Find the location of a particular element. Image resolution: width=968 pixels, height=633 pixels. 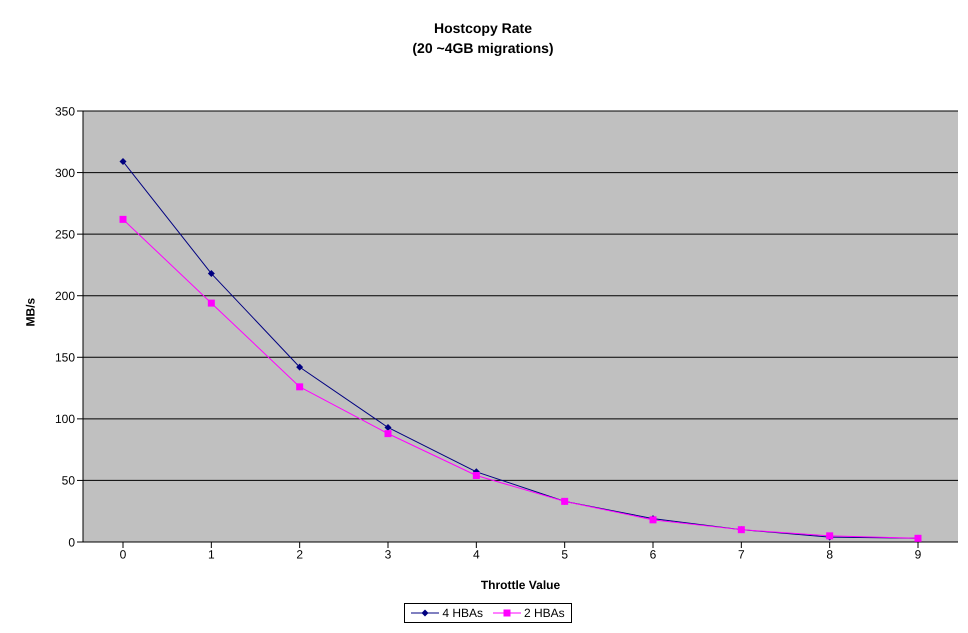

x-tick-label: 4 is located at coordinates (476, 555).